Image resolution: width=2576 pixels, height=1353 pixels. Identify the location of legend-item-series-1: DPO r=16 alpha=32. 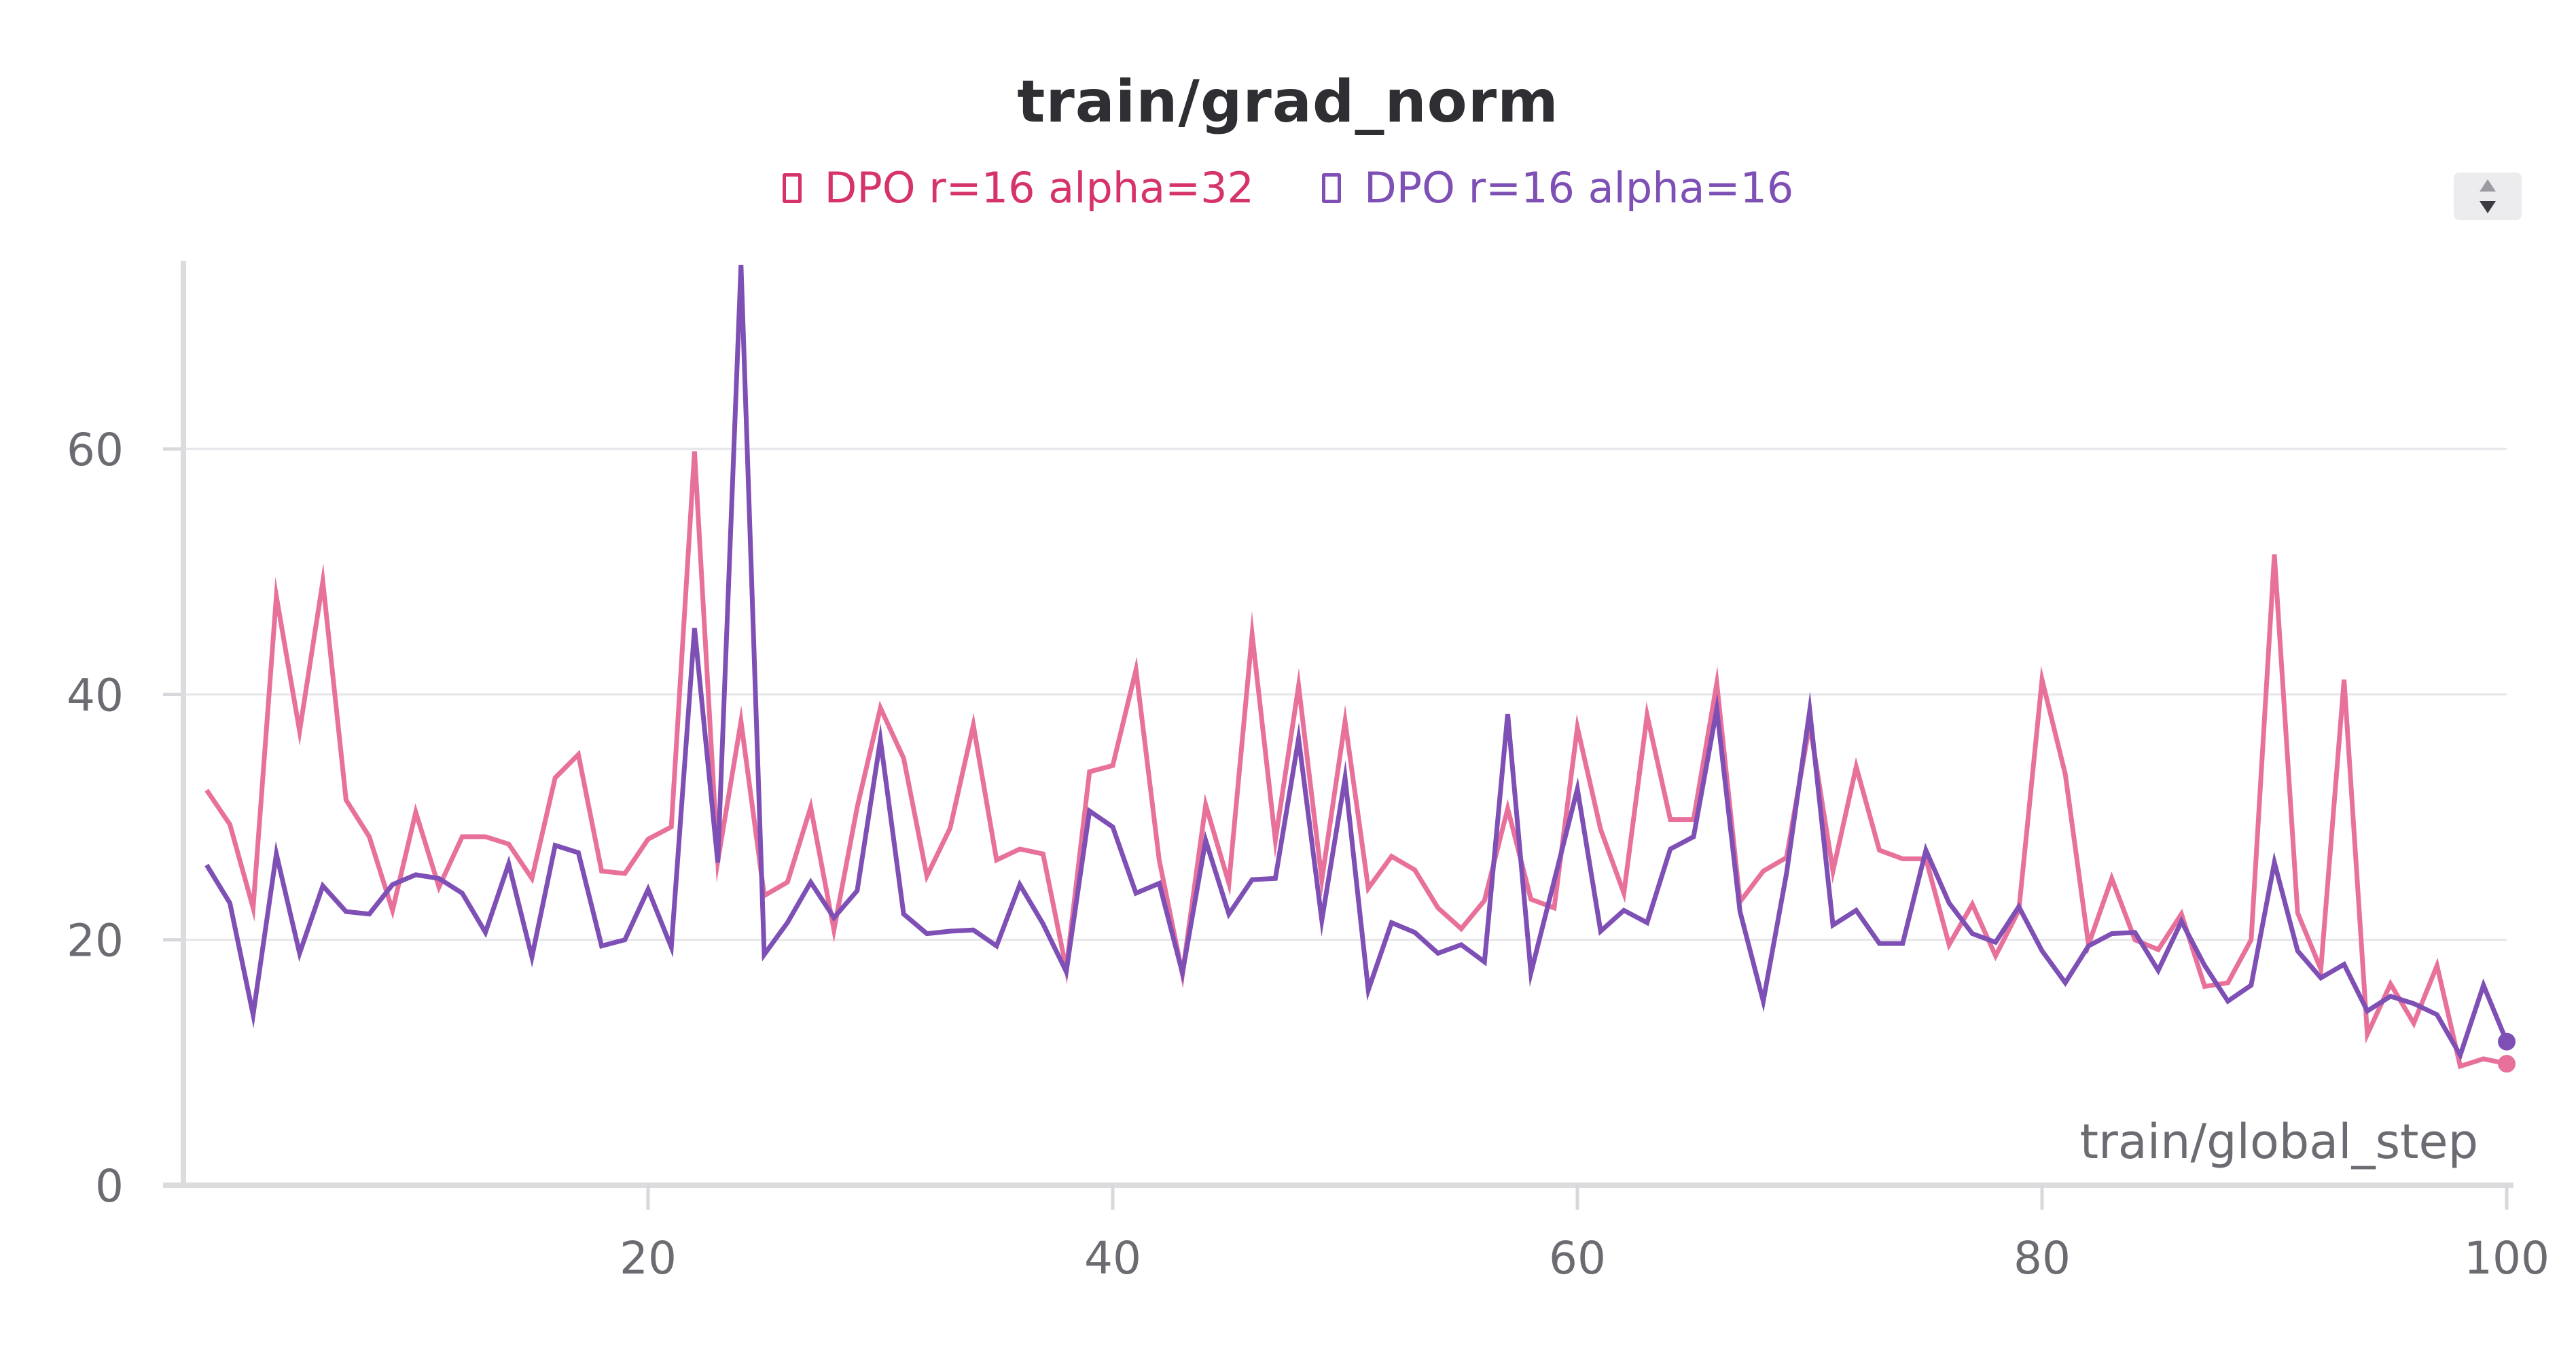
(1018, 188).